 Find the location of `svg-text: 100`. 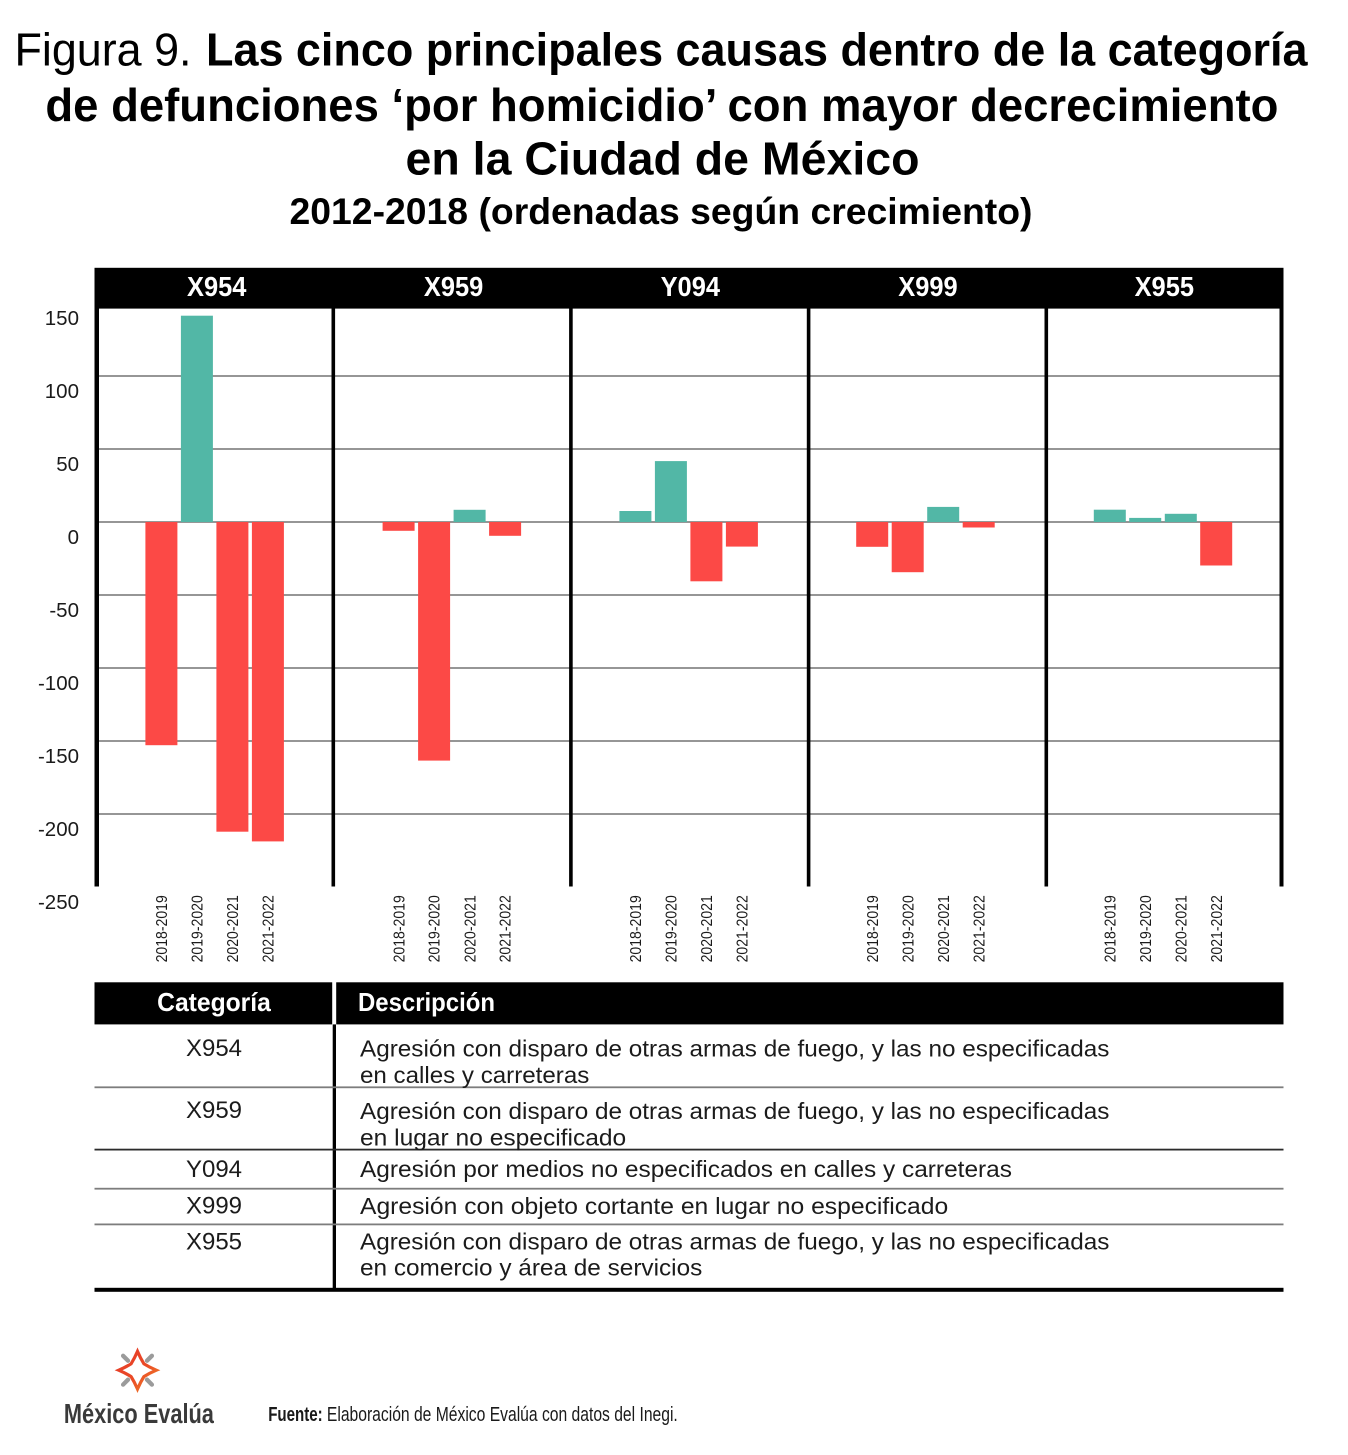

svg-text: 100 is located at coordinates (62, 391).